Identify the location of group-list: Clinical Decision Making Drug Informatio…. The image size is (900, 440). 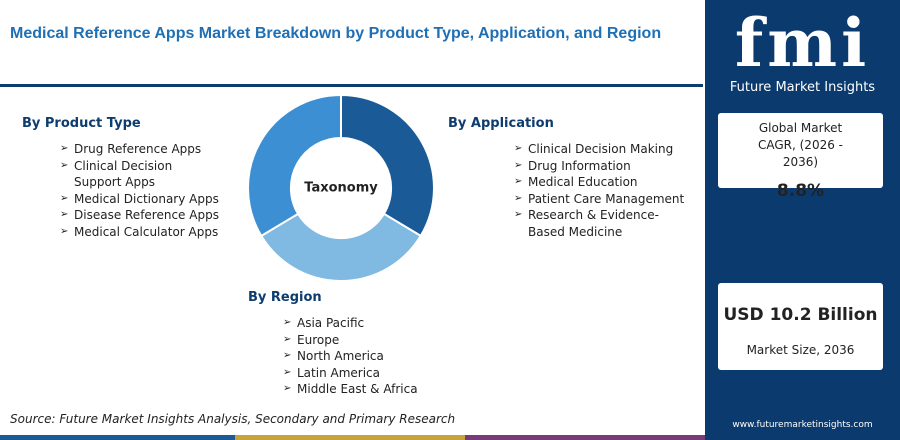
(568, 190).